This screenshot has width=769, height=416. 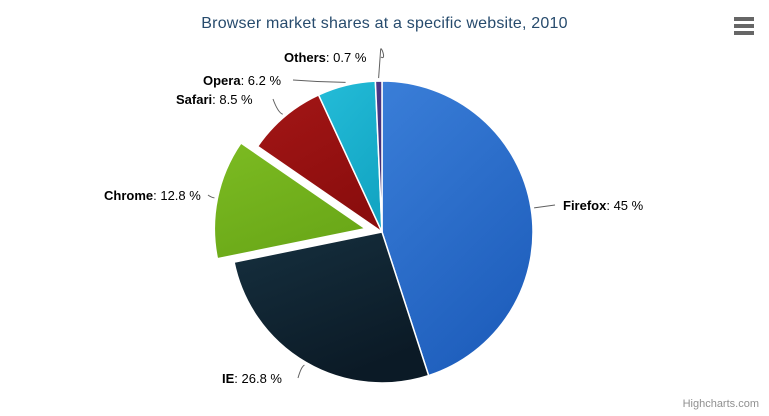 I want to click on data-label-others: Others: 0.7 %, so click(x=325, y=57).